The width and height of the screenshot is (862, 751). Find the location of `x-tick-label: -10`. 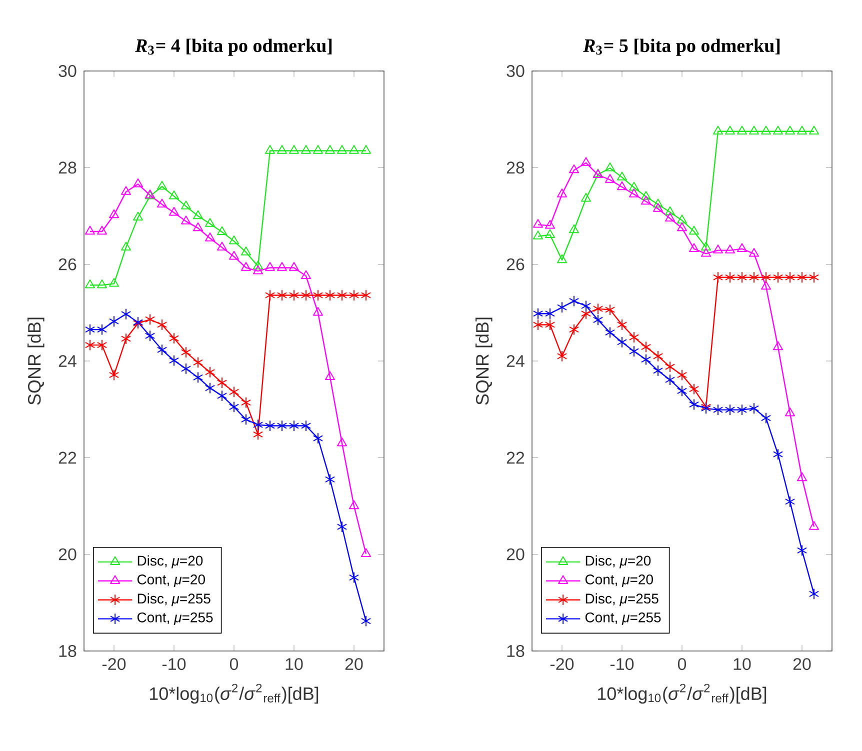

x-tick-label: -10 is located at coordinates (622, 664).